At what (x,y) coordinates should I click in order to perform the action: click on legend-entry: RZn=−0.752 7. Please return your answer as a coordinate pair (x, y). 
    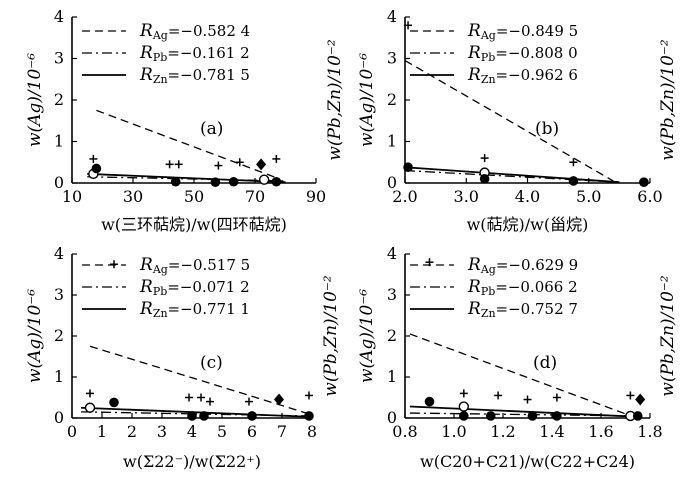
    Looking at the image, I should click on (522, 309).